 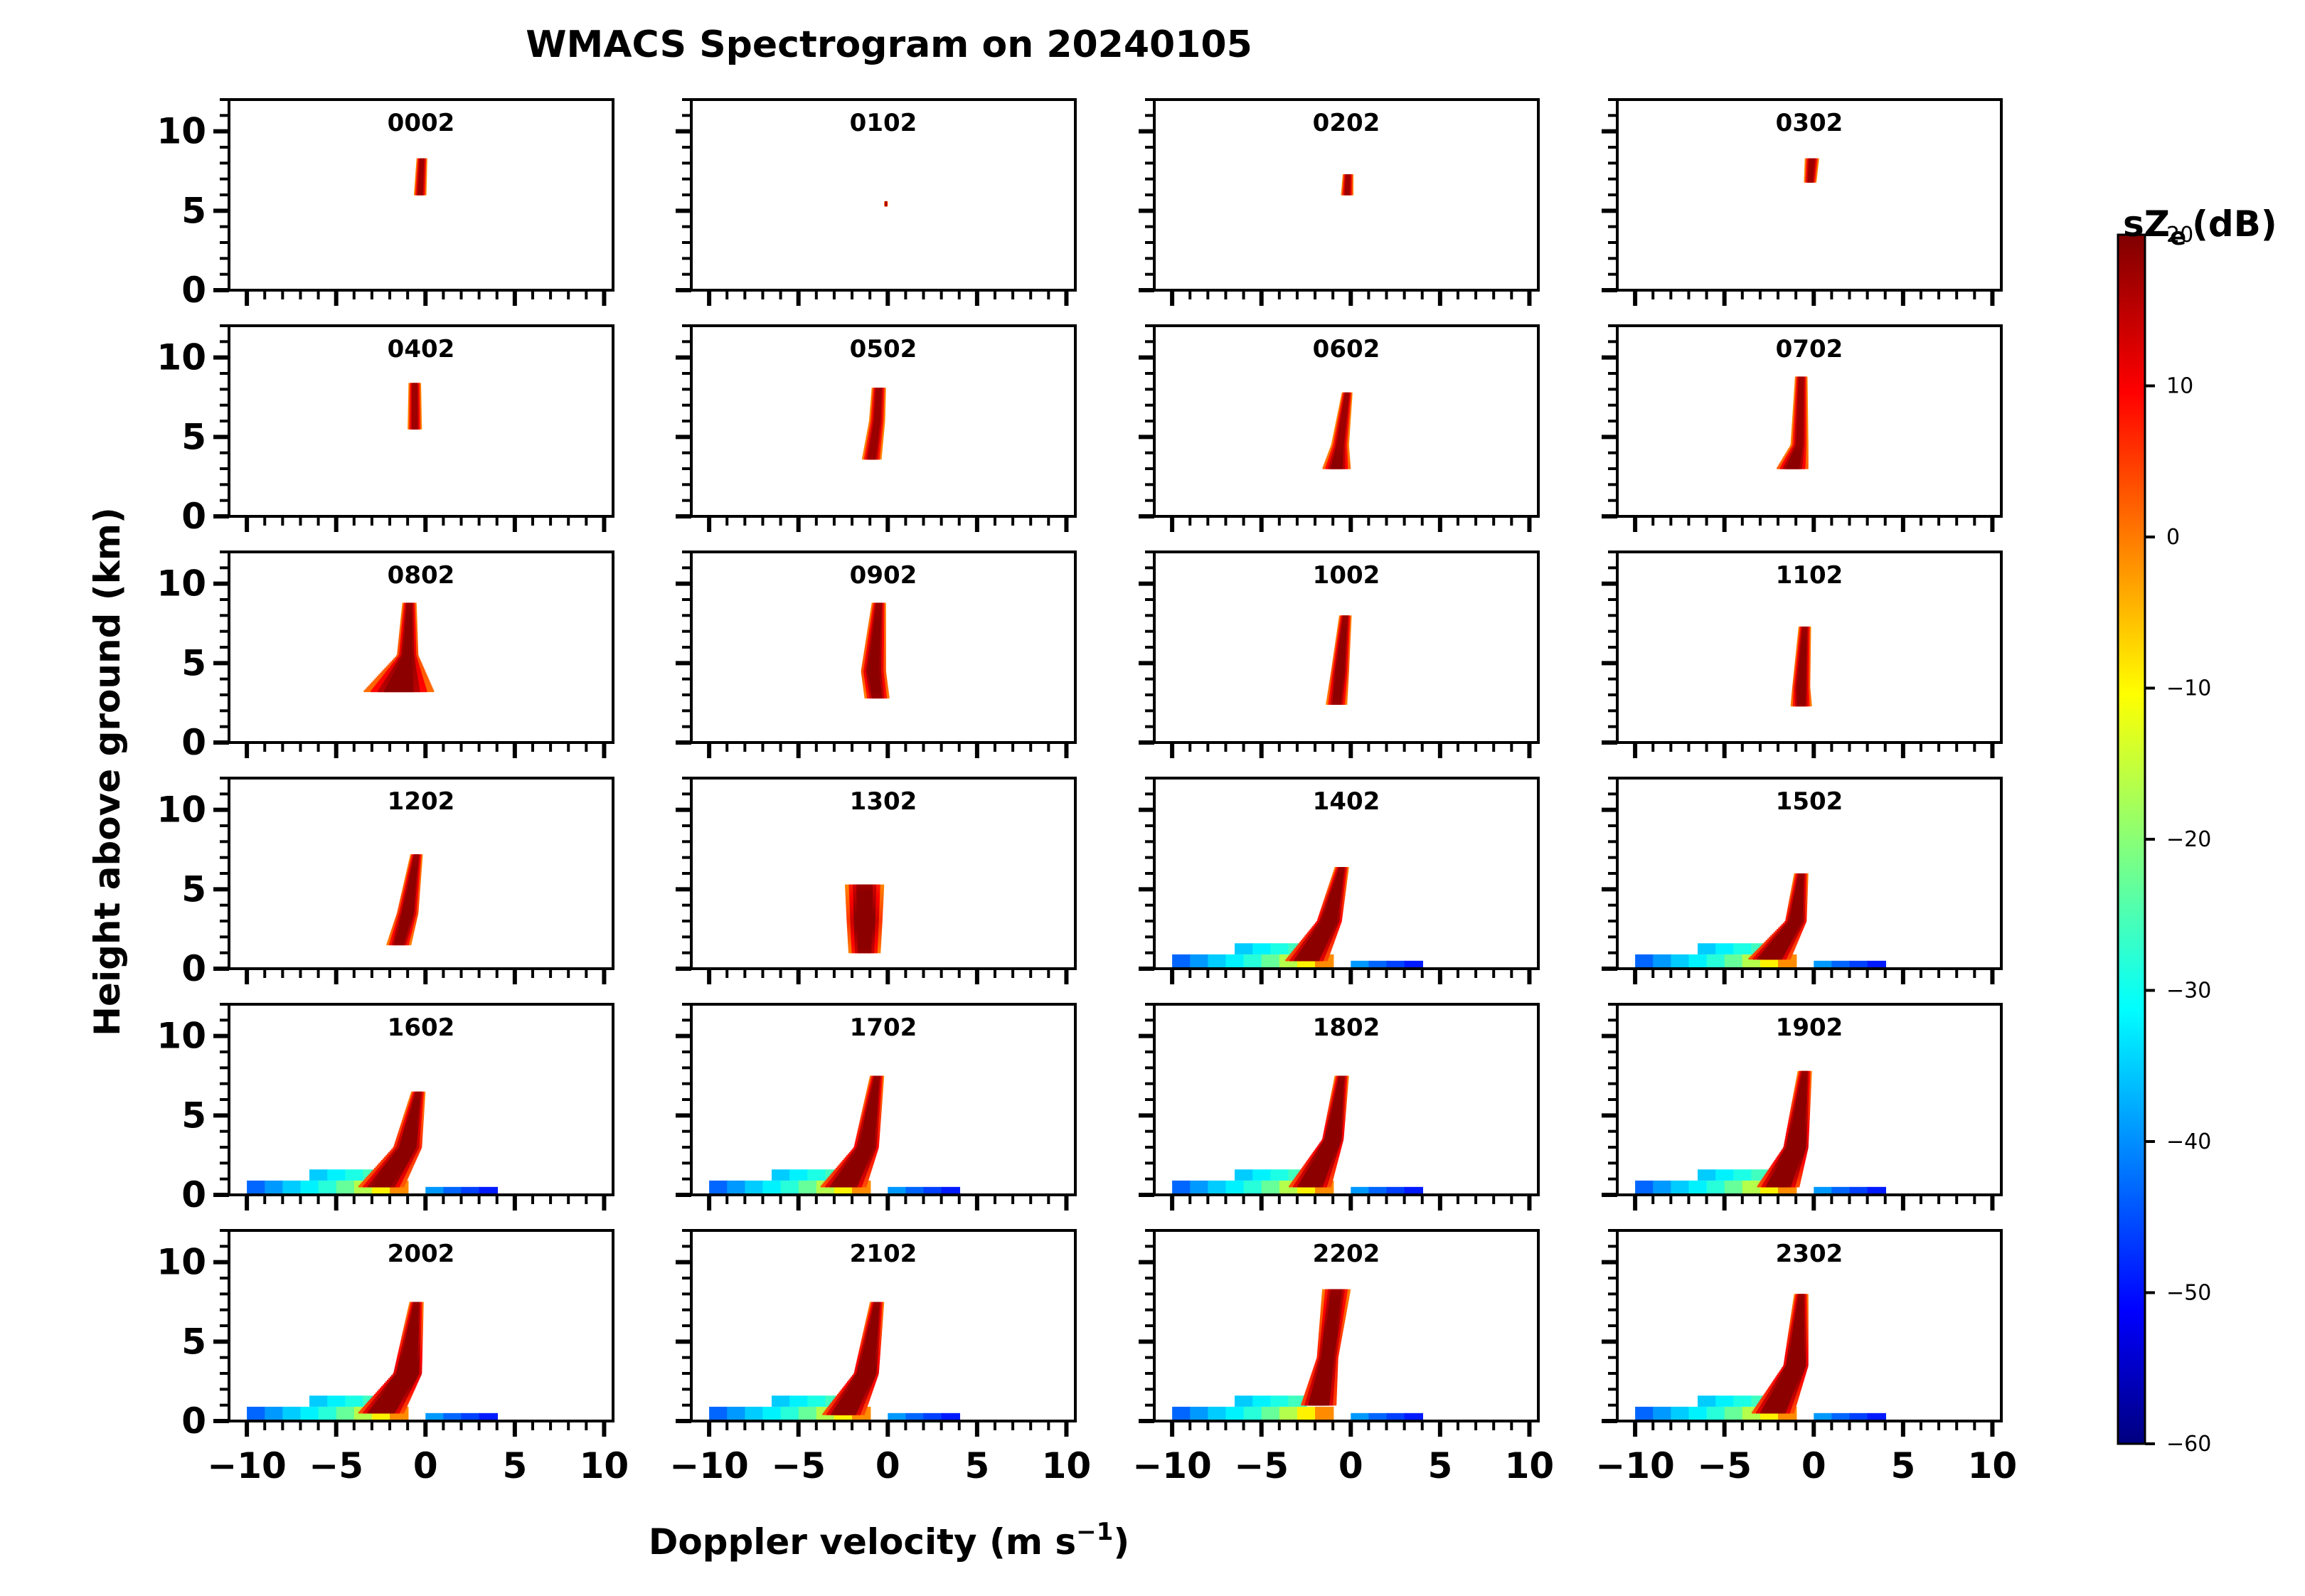 I want to click on panel-label: 0802, so click(x=422, y=575).